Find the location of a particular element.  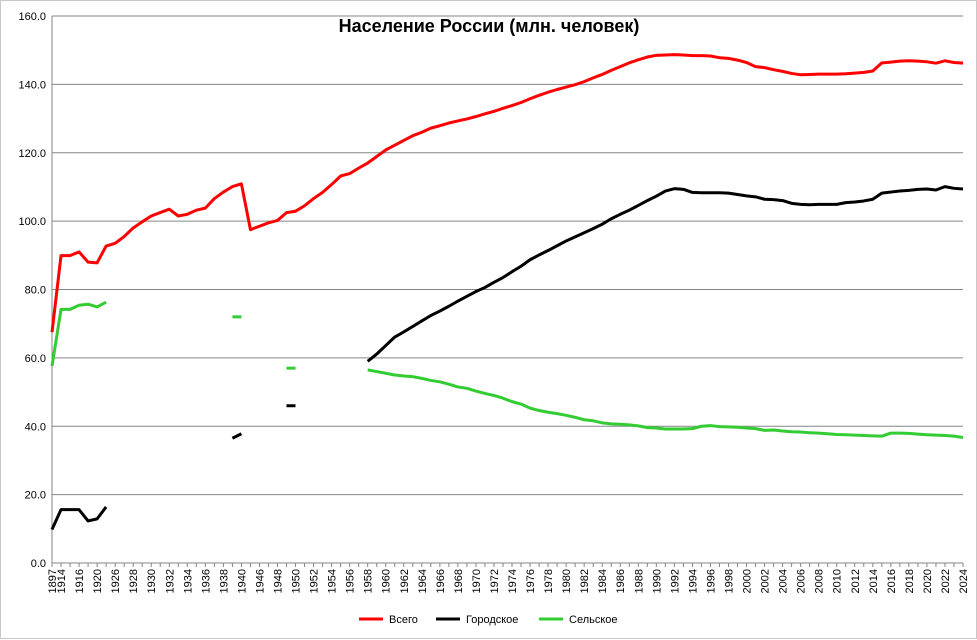

y-tick-label: 140.0 is located at coordinates (32, 85).